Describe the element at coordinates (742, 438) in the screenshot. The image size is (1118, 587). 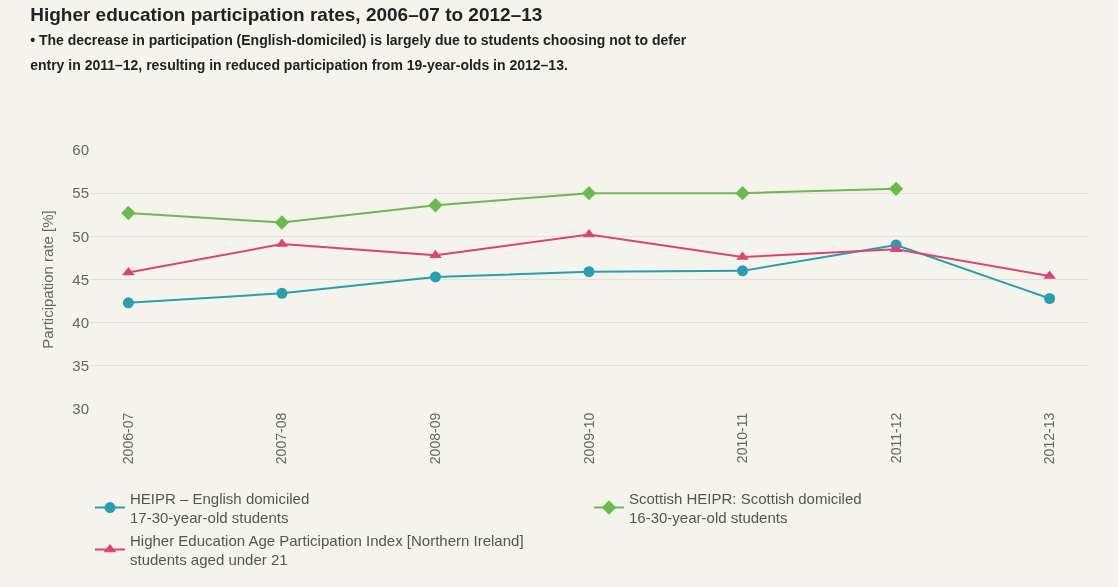
I see `x-tick-label: 2010-11` at that location.